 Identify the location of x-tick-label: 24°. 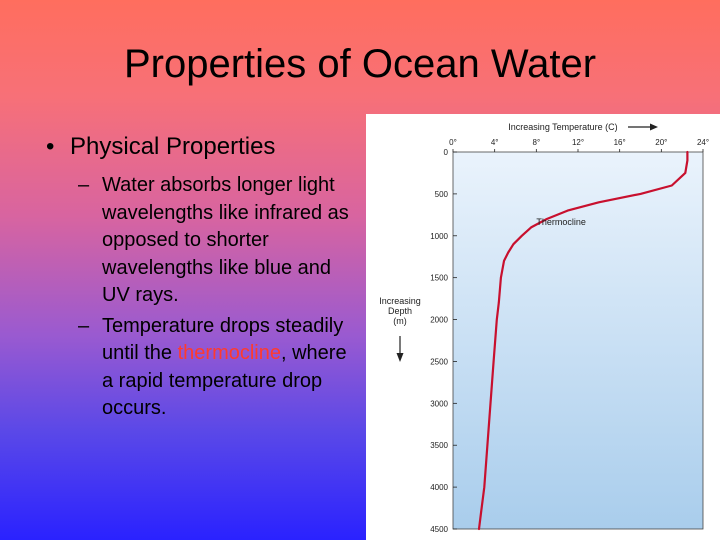
(703, 142).